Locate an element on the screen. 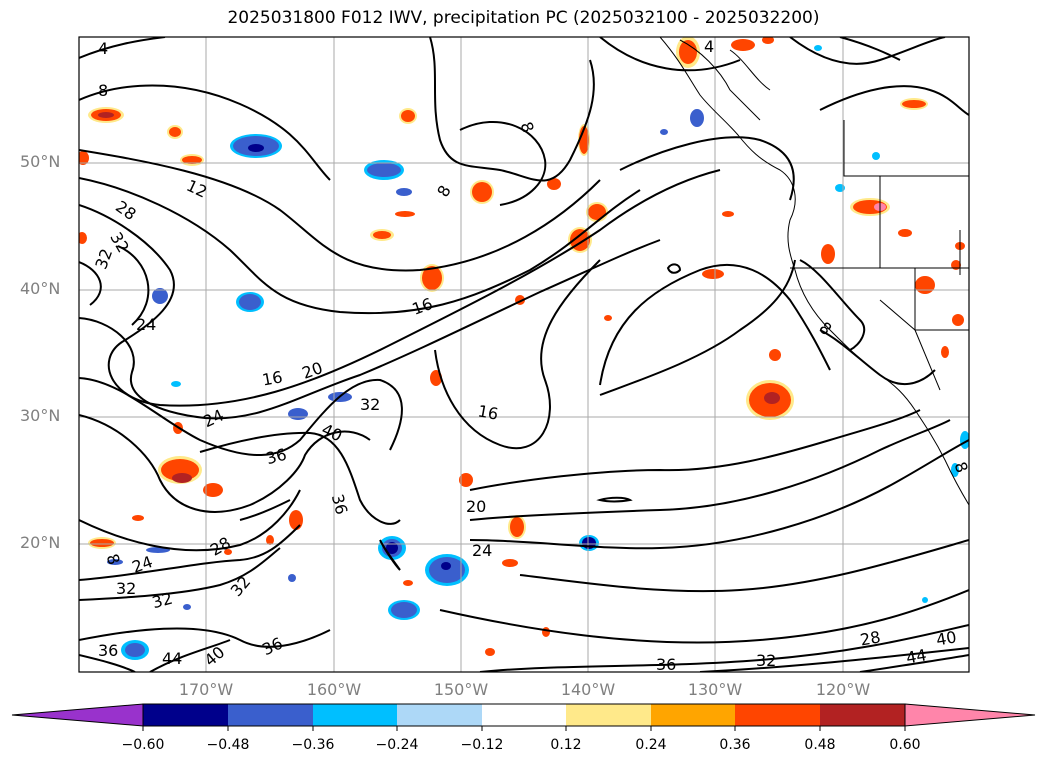 The image size is (1047, 765). colorbar-tick-label: 0.60 is located at coordinates (905, 745).